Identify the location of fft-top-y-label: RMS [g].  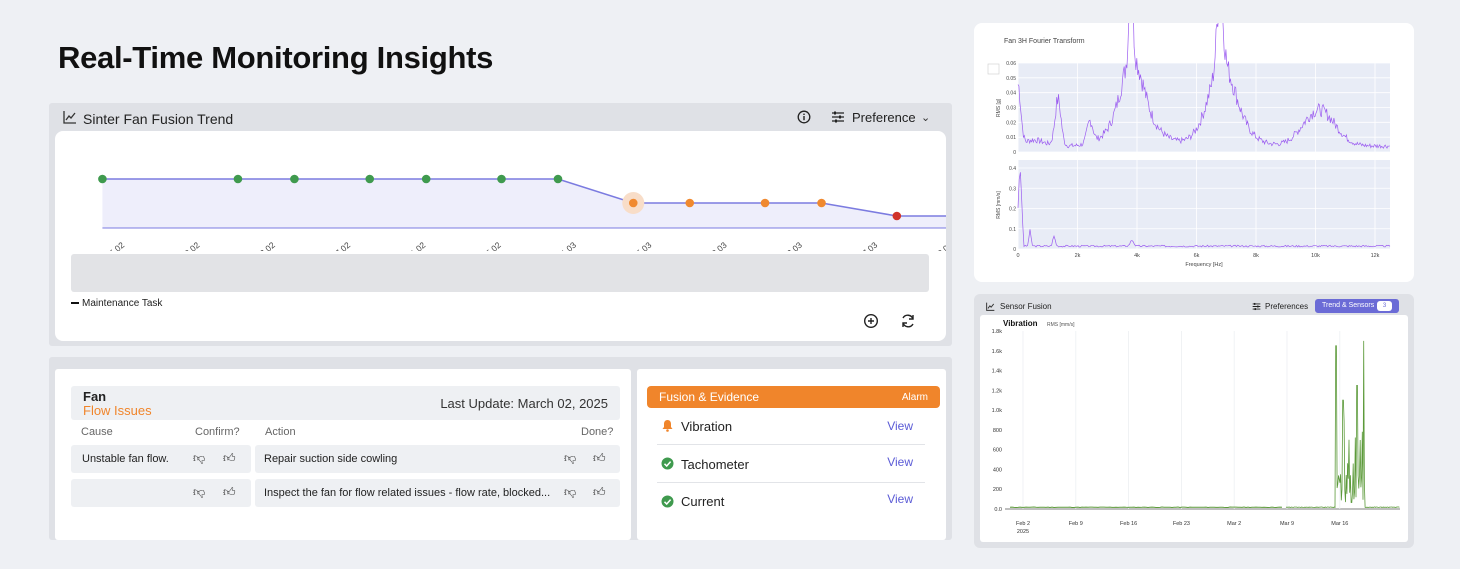
(999, 107).